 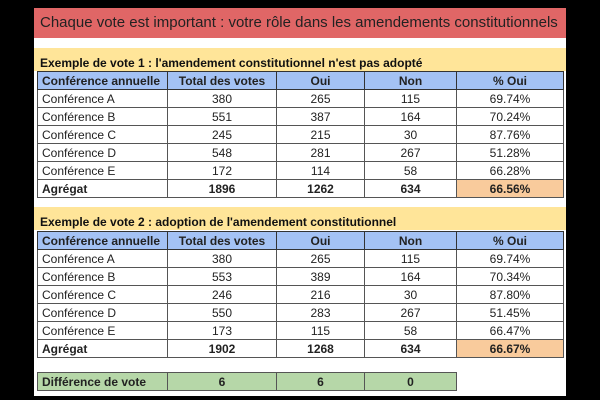 I want to click on cell: 245, so click(x=222, y=134).